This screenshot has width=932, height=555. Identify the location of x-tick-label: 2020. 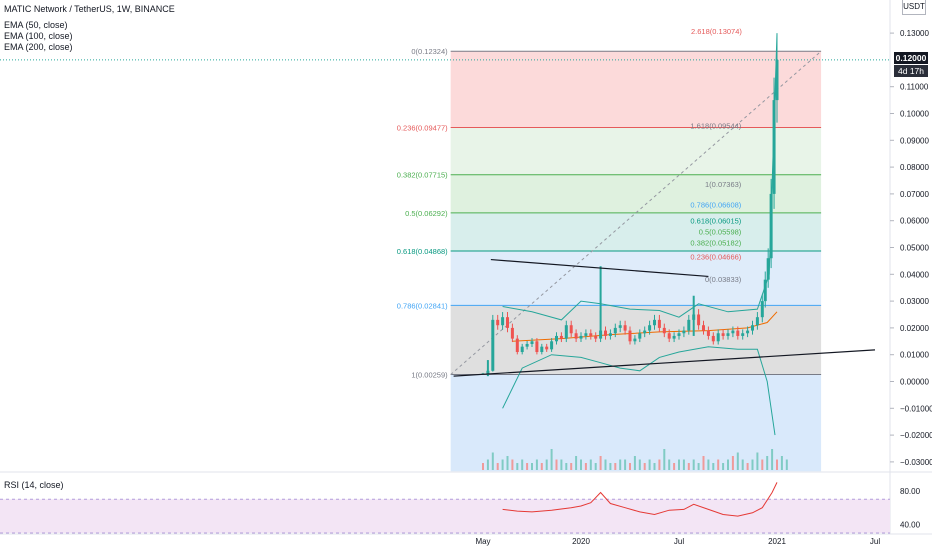
(581, 541).